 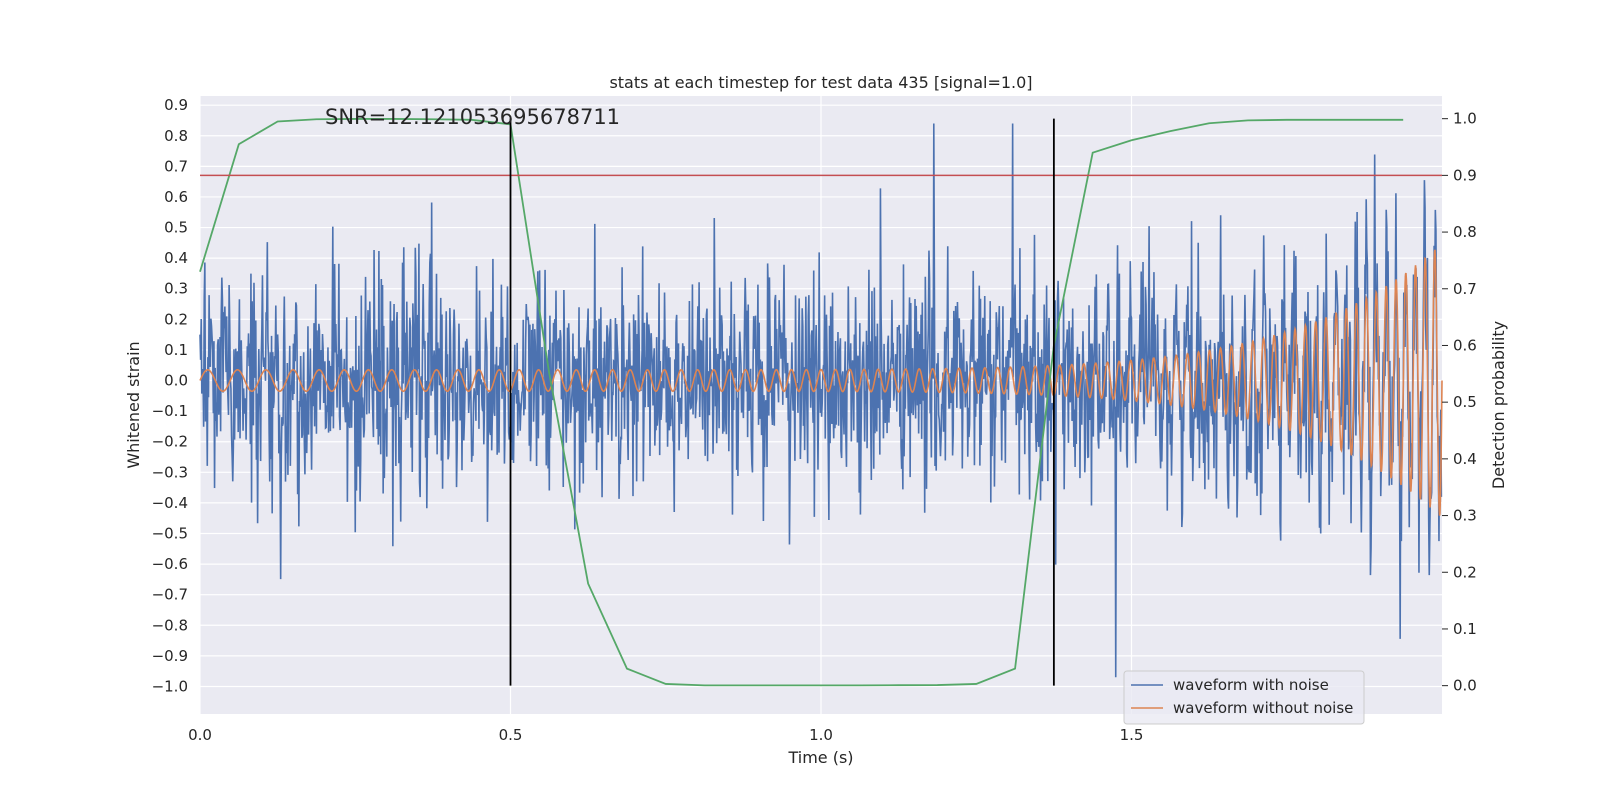 I want to click on y-tick-right: 0.9, so click(x=1465, y=175).